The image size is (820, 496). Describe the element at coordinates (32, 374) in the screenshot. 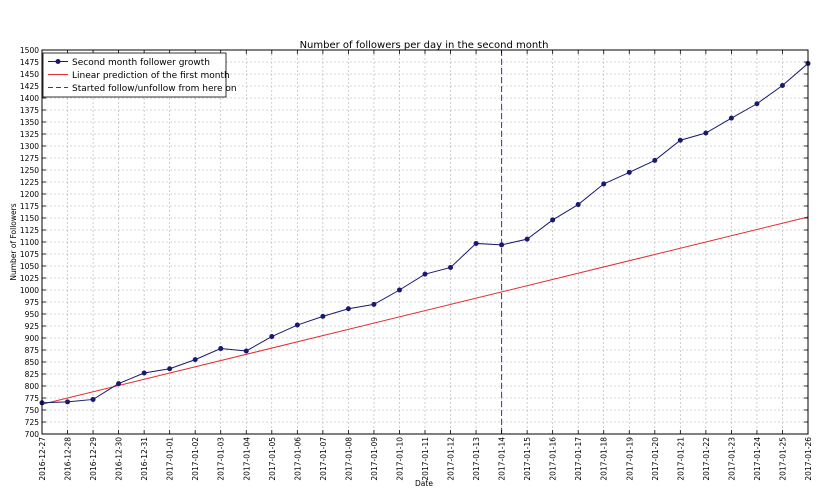

I see `y-tick-label: 825` at that location.